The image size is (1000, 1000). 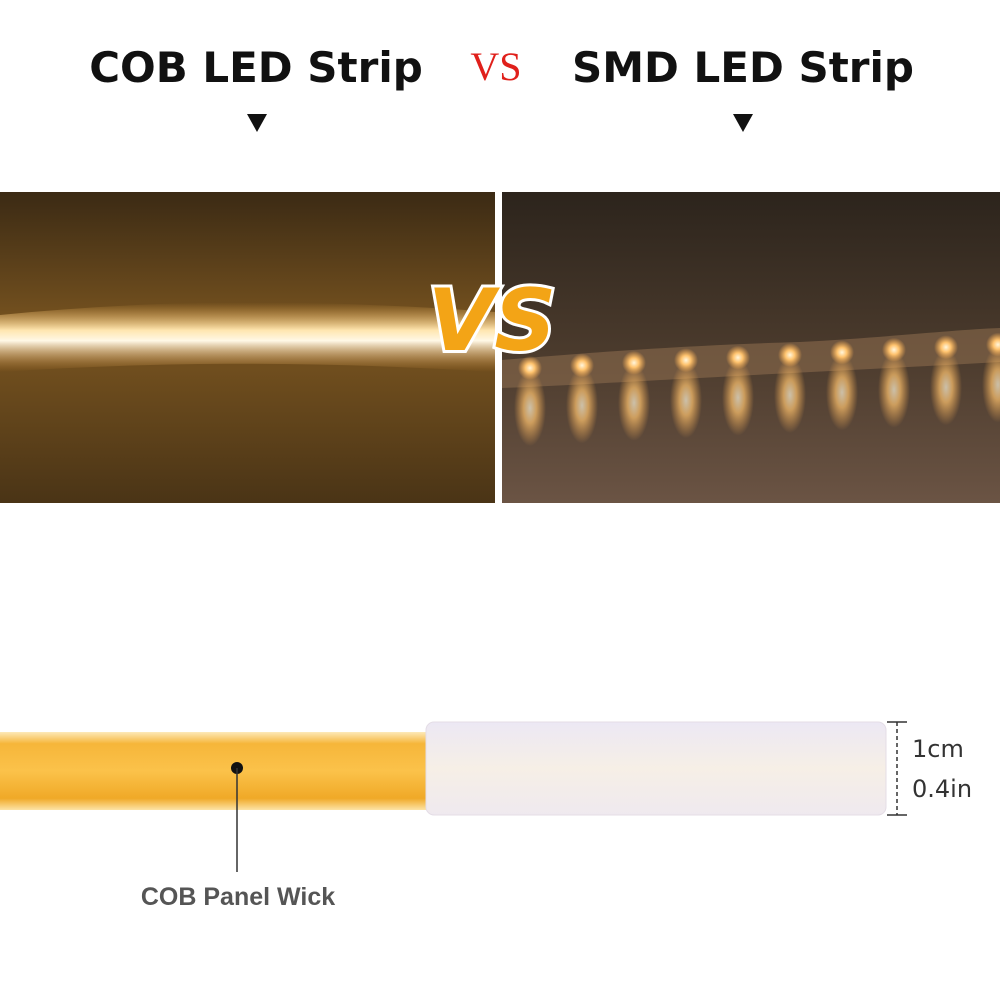 I want to click on strip-diagram, so click(x=443, y=796).